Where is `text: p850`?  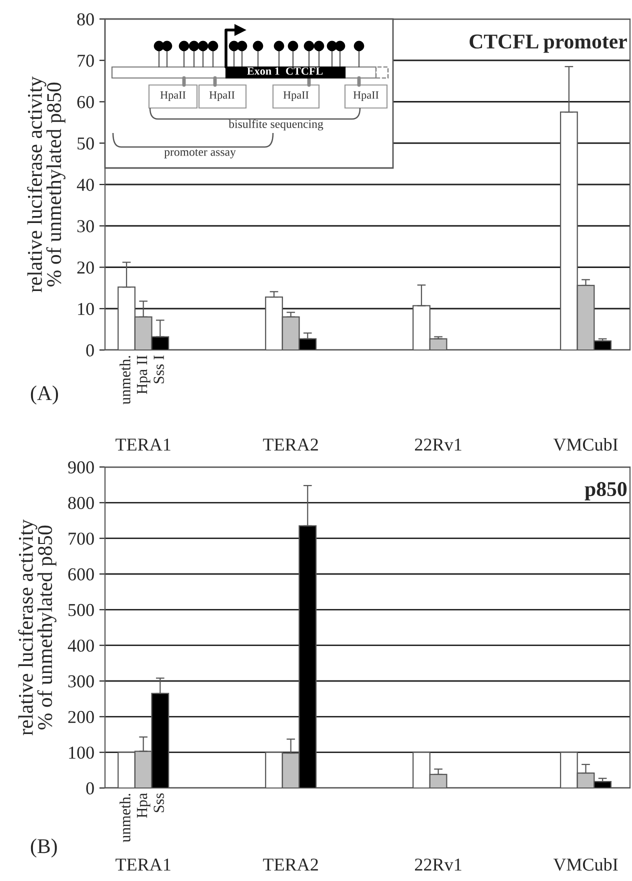
text: p850 is located at coordinates (605, 491).